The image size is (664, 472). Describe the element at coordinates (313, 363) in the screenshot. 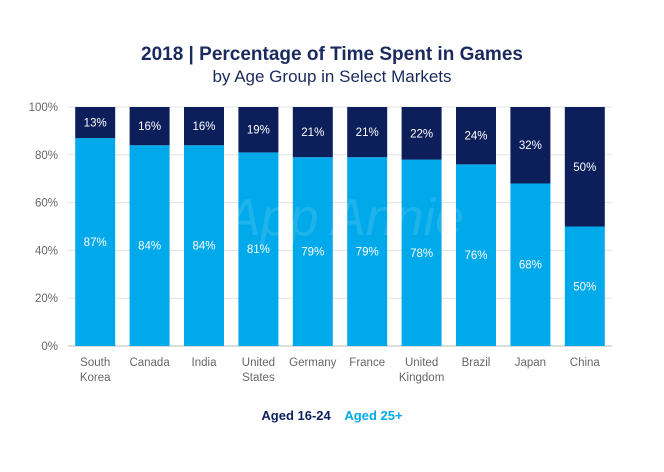

I see `x-tick-label: Germany` at that location.